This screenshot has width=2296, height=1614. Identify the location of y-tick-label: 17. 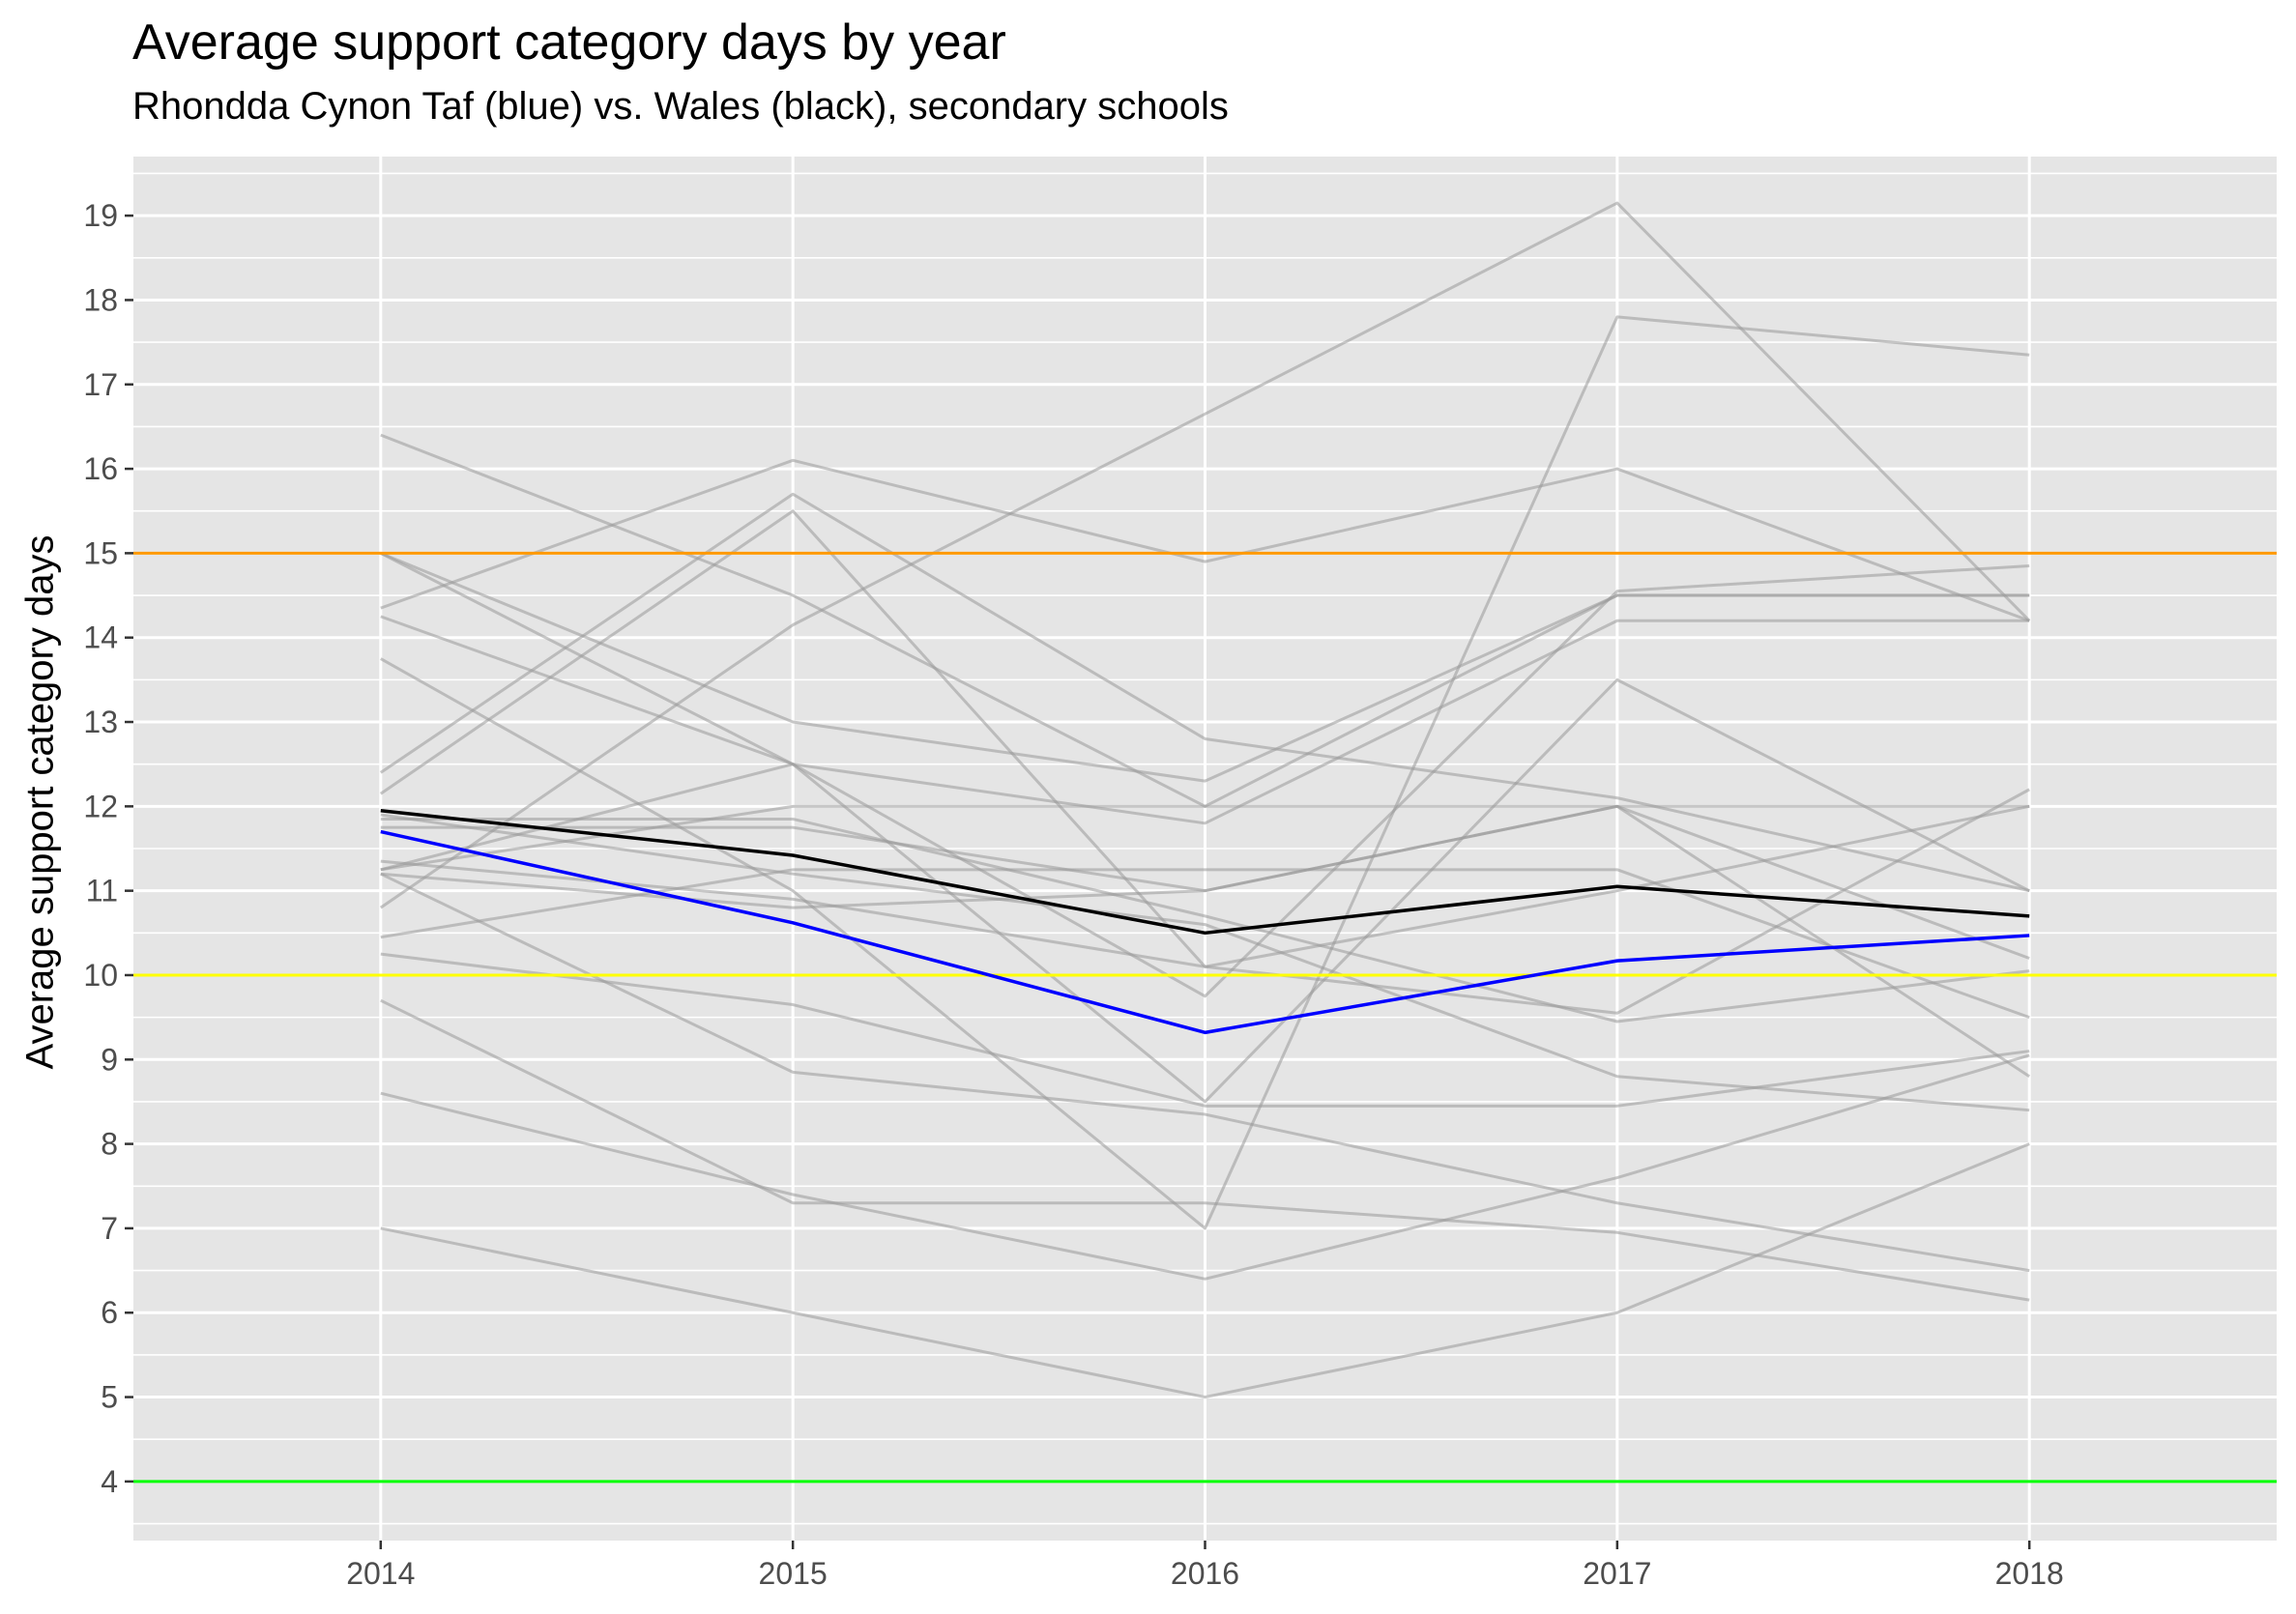
(100, 384).